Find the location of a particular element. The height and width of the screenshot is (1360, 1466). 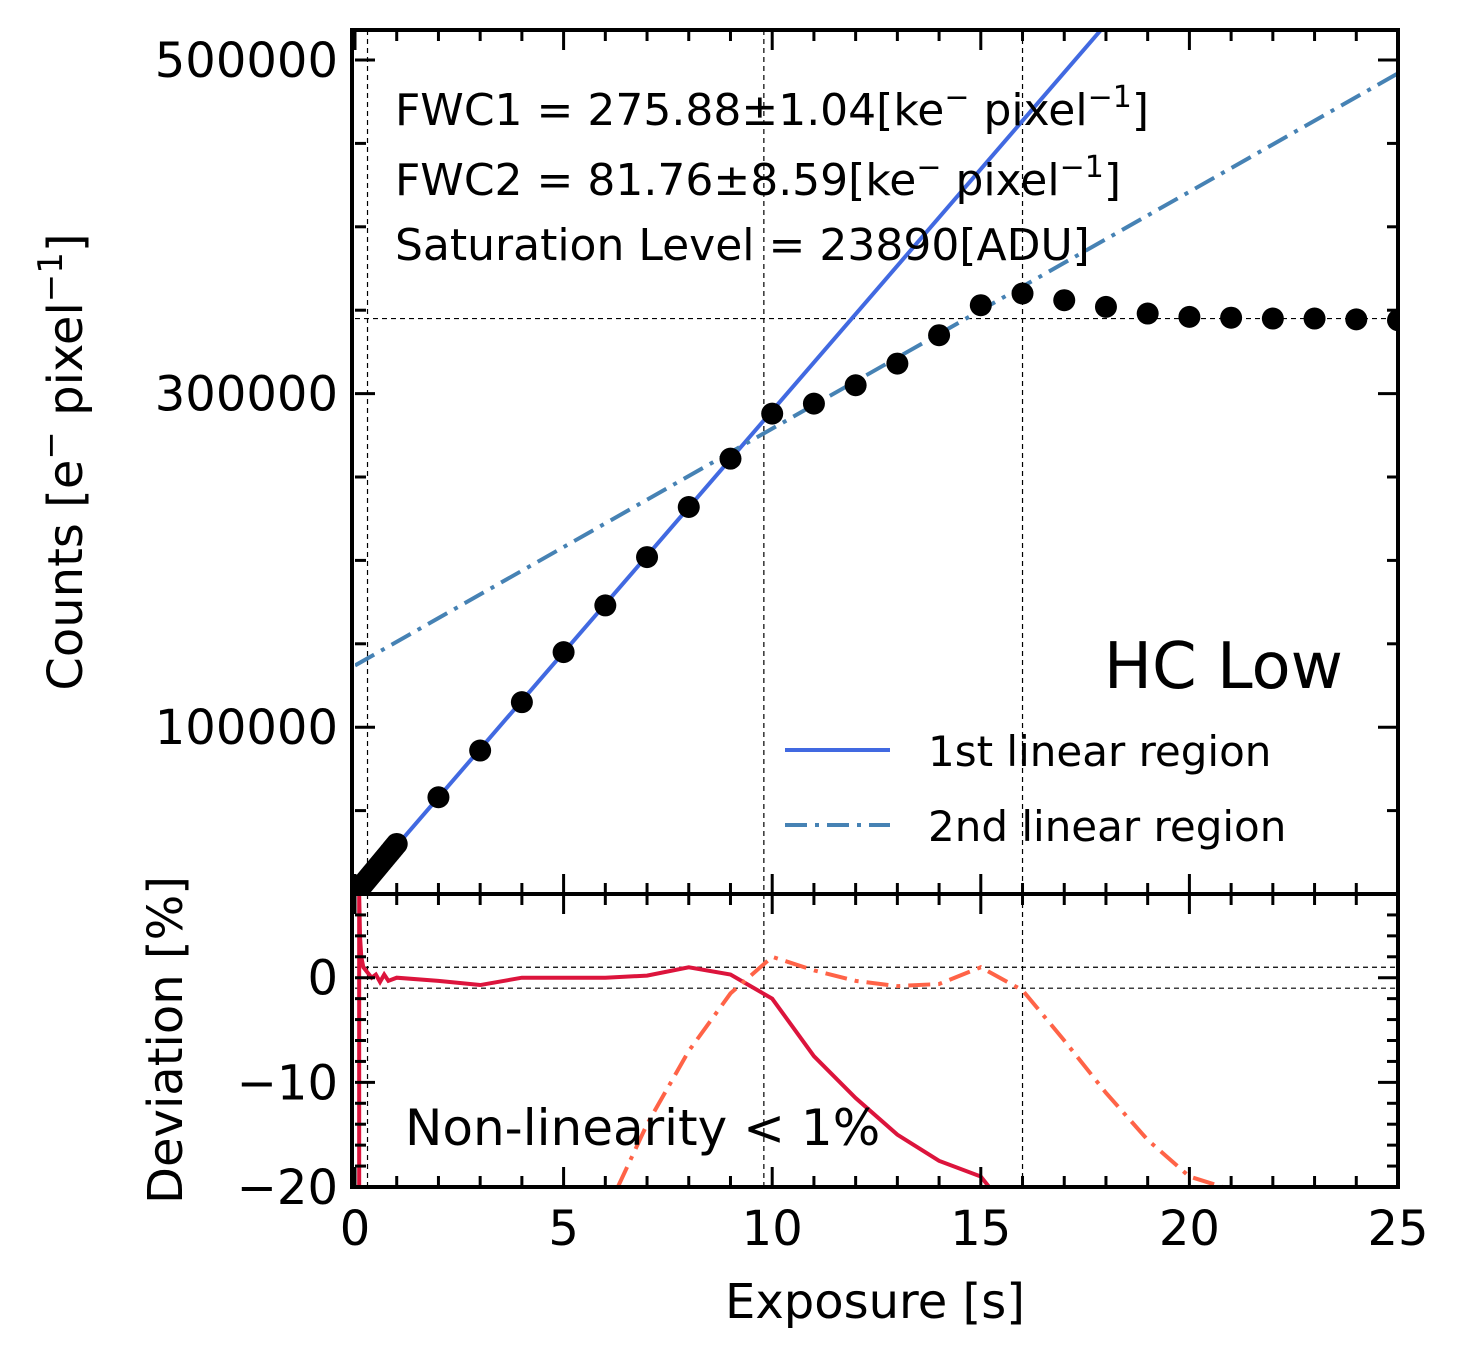

top-y-tick-labels: 100000 300000 500000 is located at coordinates (246, 394).